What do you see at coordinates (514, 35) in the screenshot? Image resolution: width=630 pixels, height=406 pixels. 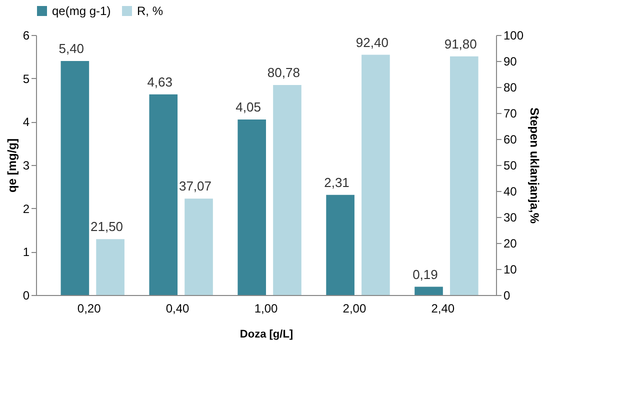 I see `y2-tick-label: 100` at bounding box center [514, 35].